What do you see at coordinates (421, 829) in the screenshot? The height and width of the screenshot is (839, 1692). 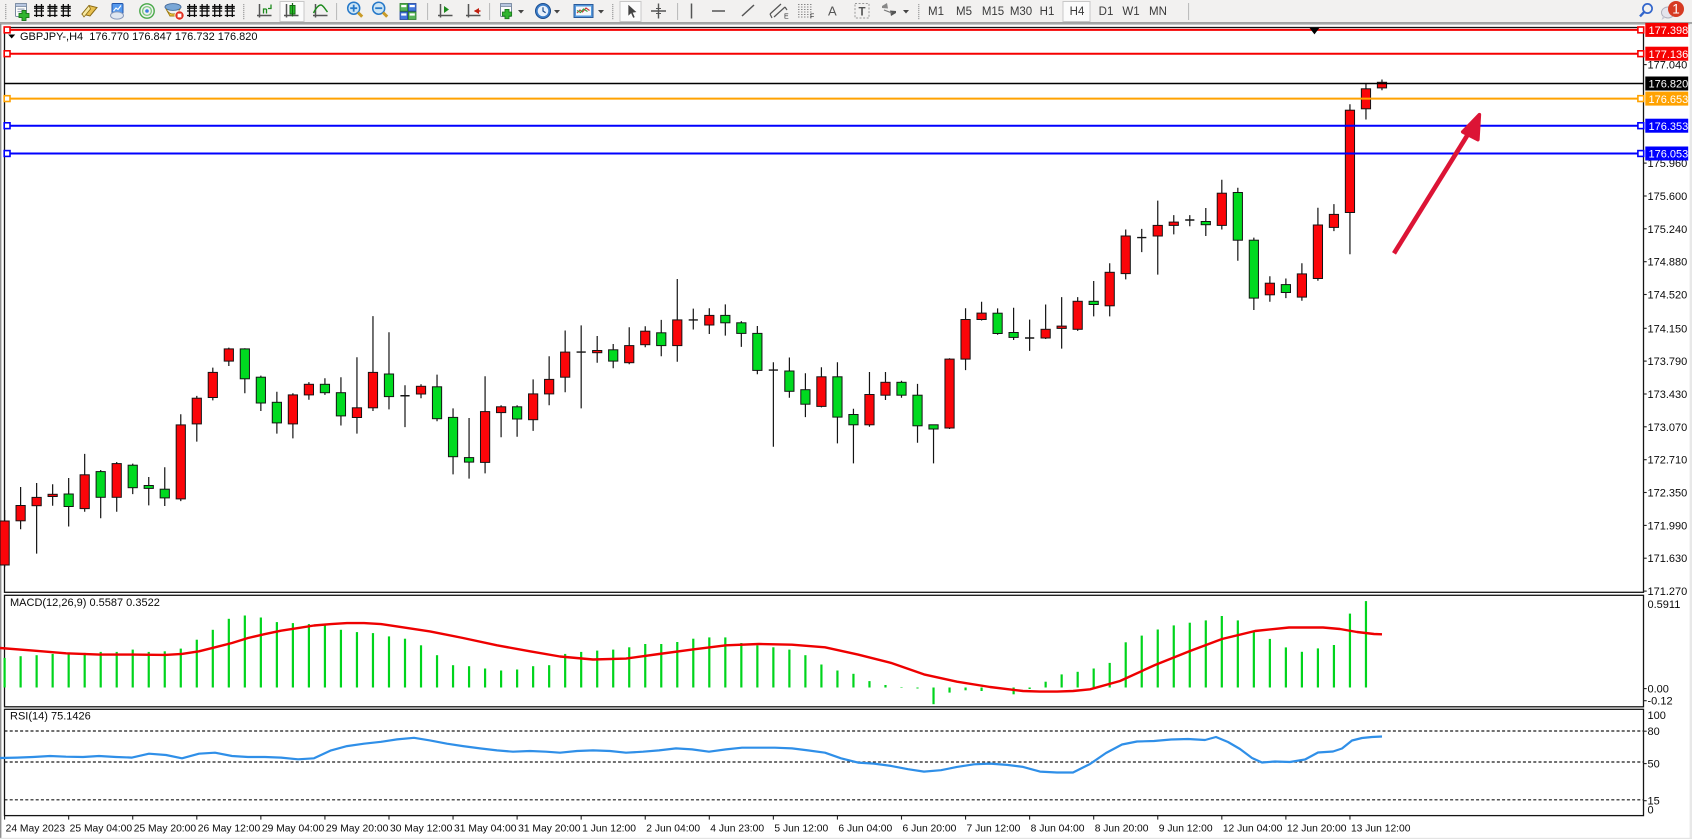 I see `svg-text: 30 May 12:00` at bounding box center [421, 829].